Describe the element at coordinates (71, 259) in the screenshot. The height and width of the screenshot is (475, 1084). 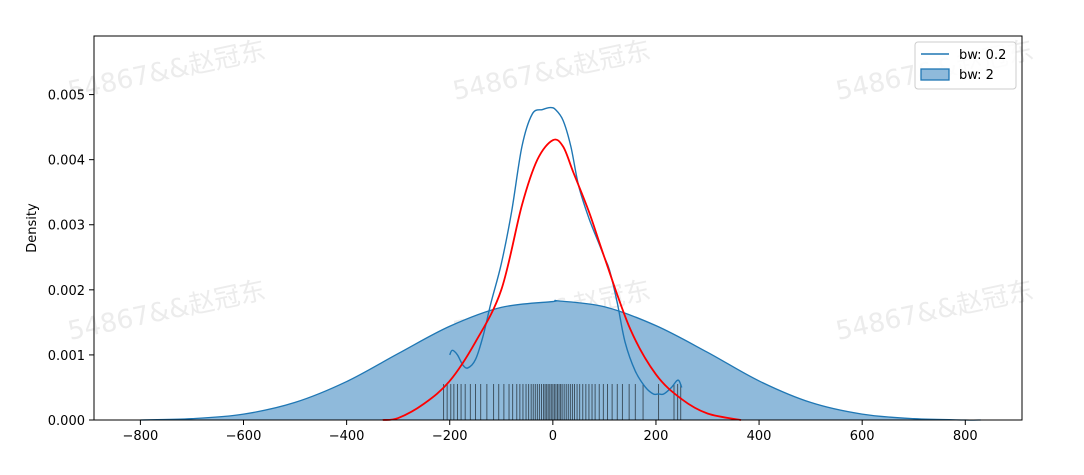
I see `y-axis: 0.000 0.001 0.002 0.003 0.004 0.005` at that location.